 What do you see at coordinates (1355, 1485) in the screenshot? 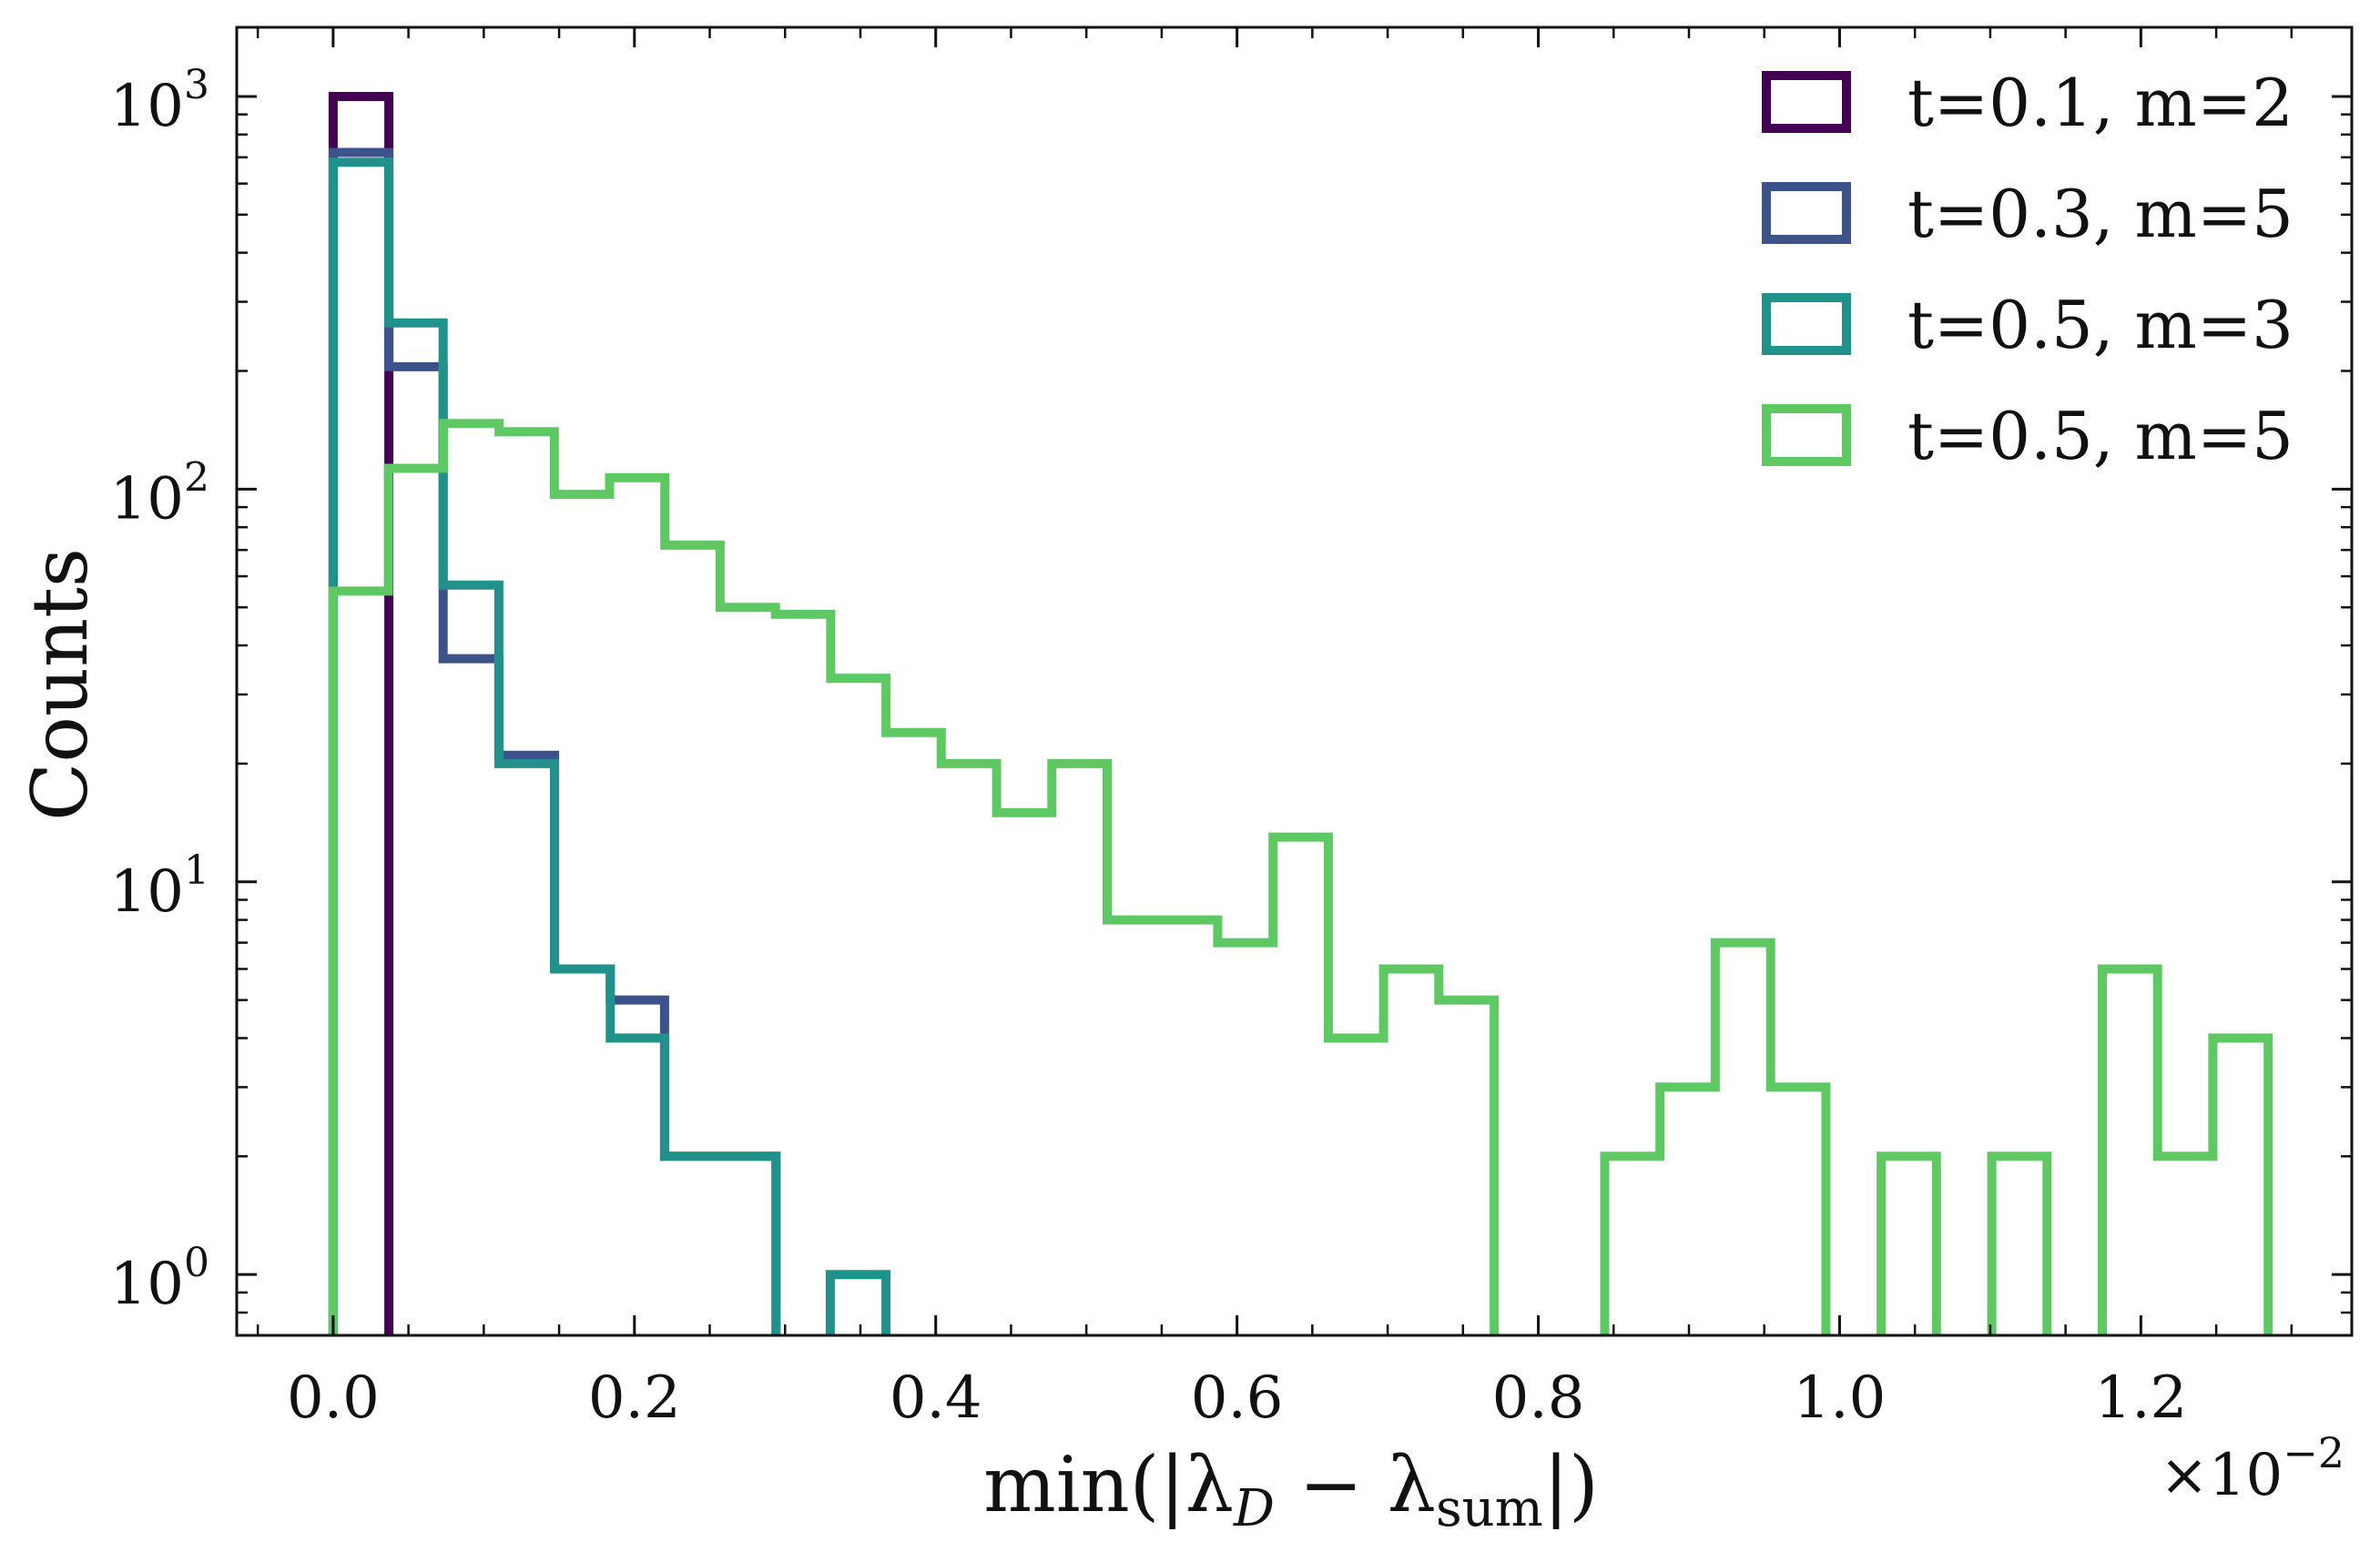
I see `x-axis-label-mid: − λ` at bounding box center [1355, 1485].